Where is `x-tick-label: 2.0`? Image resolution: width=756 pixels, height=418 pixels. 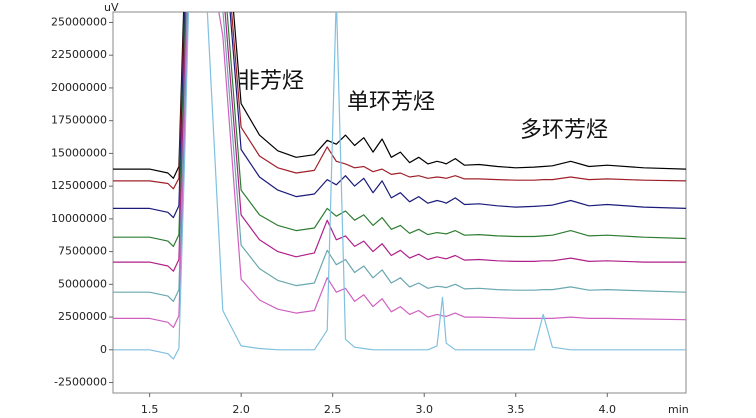 x-tick-label: 2.0 is located at coordinates (241, 409).